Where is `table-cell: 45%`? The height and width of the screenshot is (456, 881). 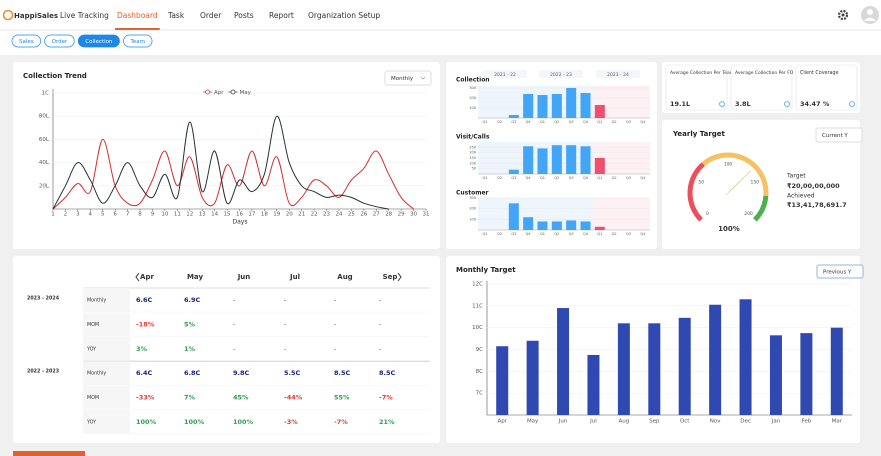
table-cell: 45% is located at coordinates (241, 398).